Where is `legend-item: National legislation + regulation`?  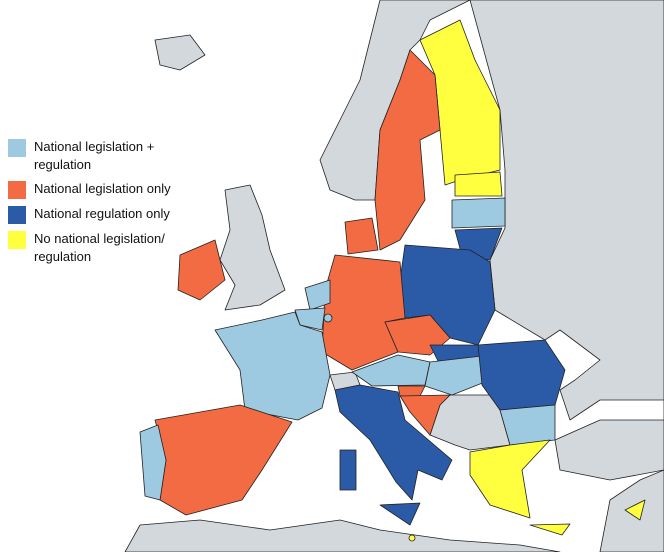
legend-item: National legislation + regulation is located at coordinates (103, 156).